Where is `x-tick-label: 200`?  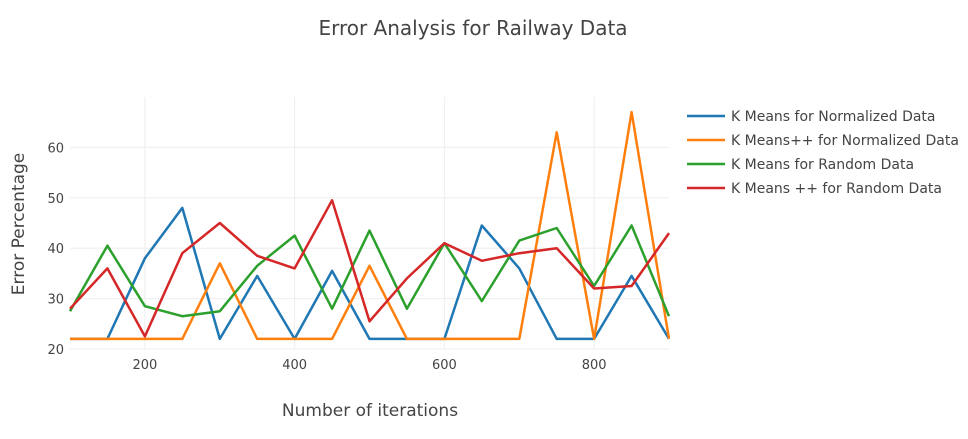
x-tick-label: 200 is located at coordinates (144, 365).